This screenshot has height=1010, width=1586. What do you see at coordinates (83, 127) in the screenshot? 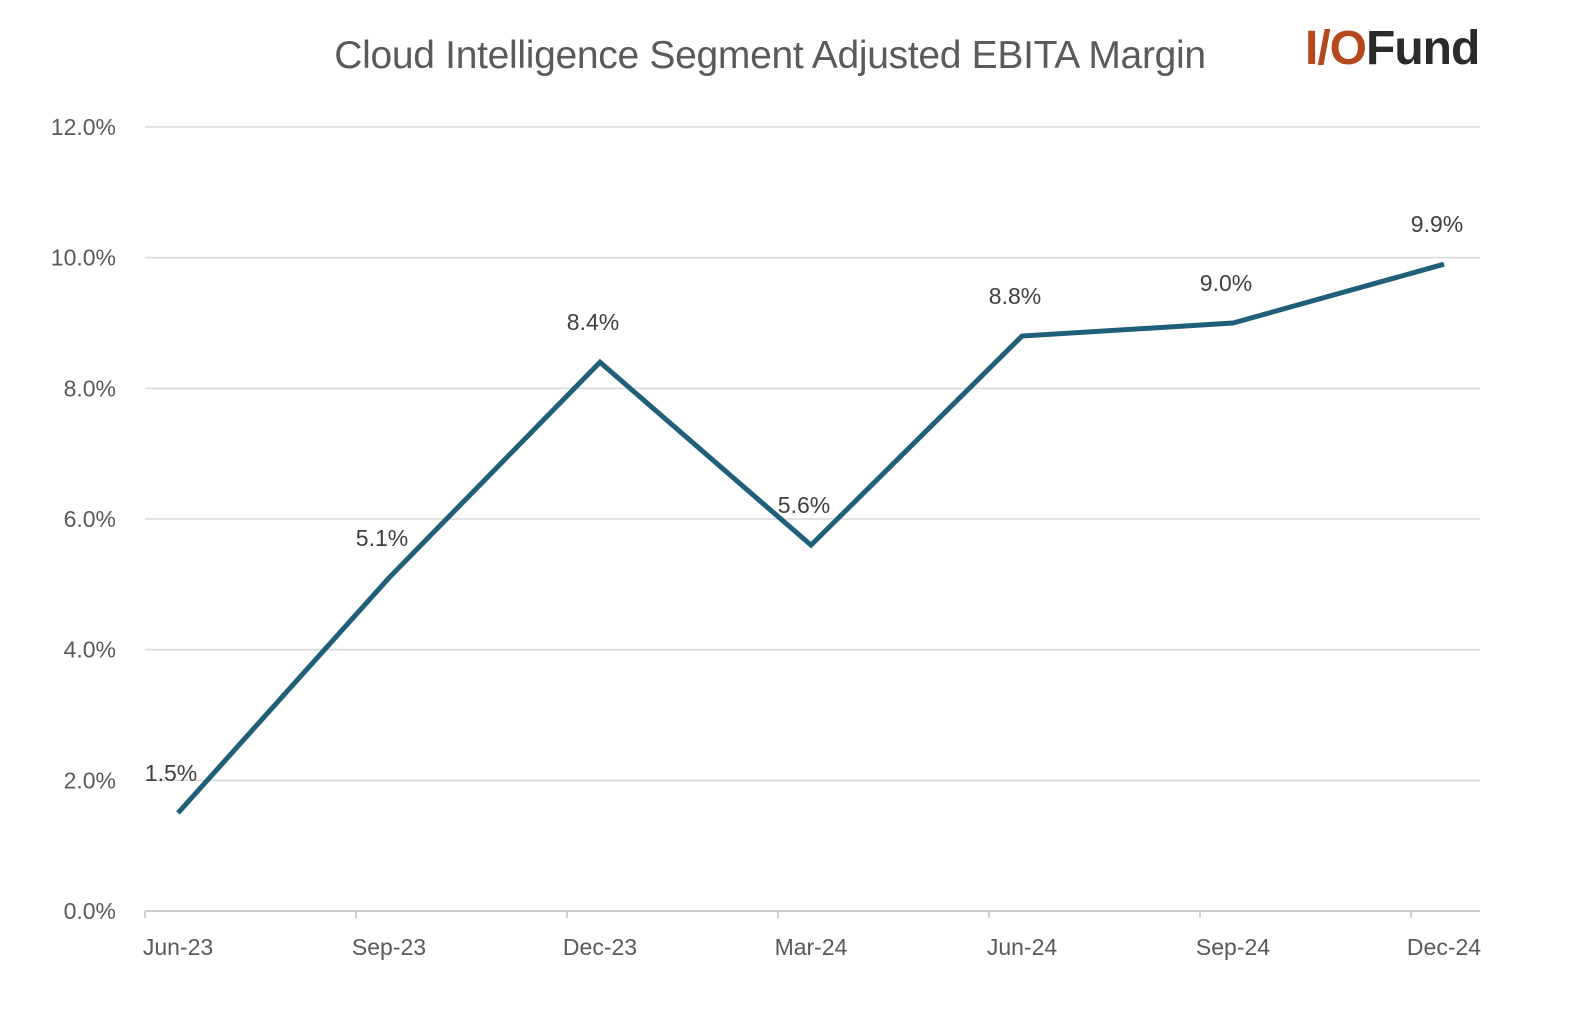
I see `y-tick-label: 12.0%` at bounding box center [83, 127].